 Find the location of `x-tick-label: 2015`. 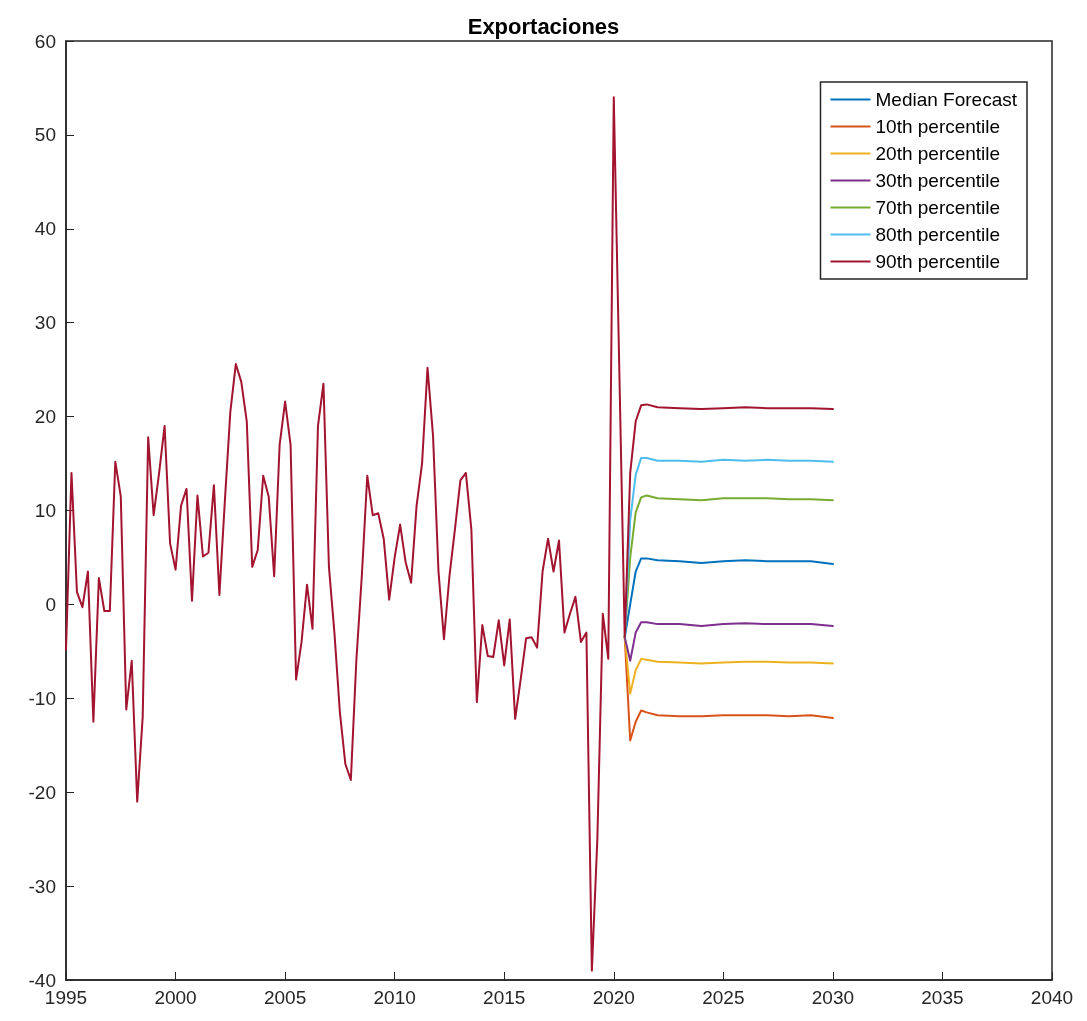

x-tick-label: 2015 is located at coordinates (504, 997).